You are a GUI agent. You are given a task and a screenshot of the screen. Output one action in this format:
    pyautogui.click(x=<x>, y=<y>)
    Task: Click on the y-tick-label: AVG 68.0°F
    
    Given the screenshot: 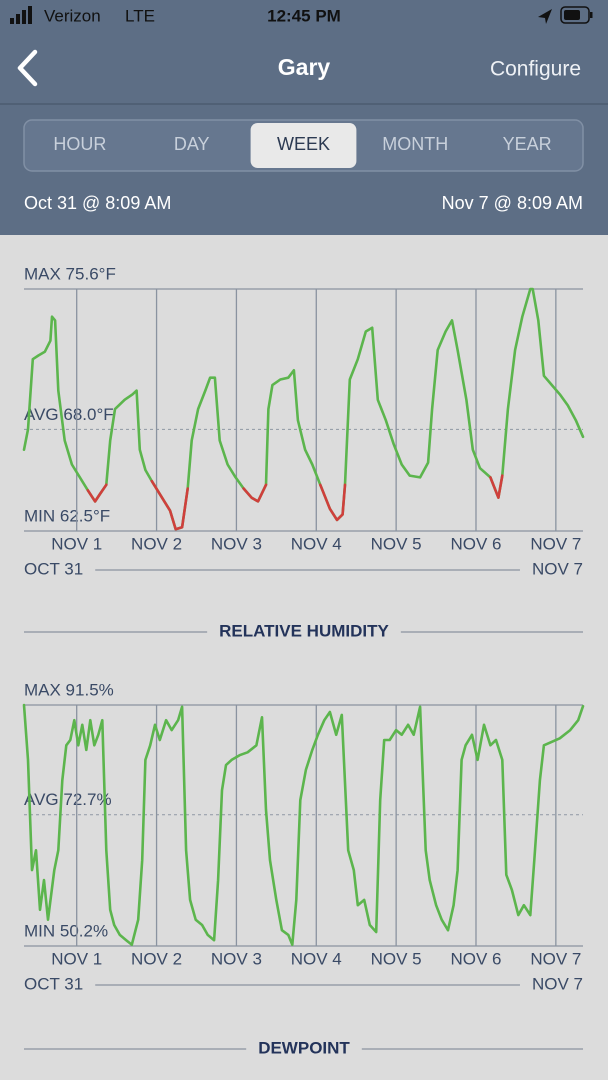 What is the action you would take?
    pyautogui.click(x=69, y=414)
    